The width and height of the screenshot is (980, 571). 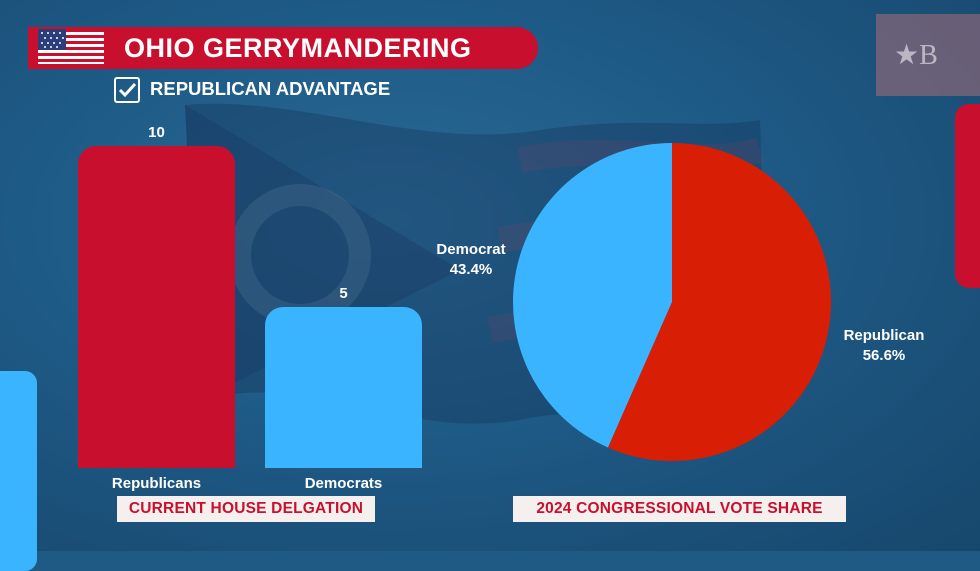 I want to click on category-label-democrats: Democrats, so click(x=343, y=483).